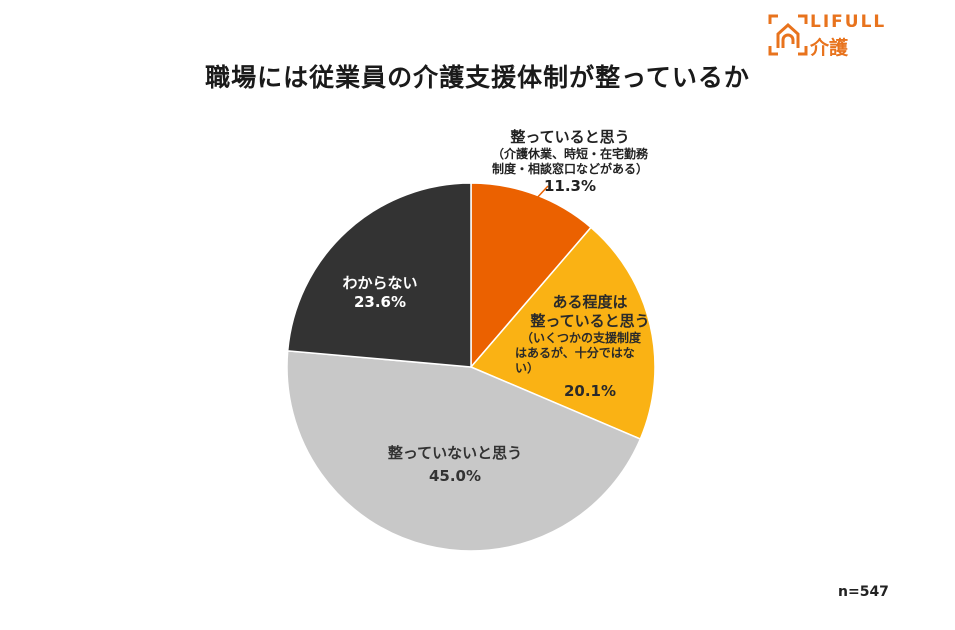  What do you see at coordinates (863, 592) in the screenshot?
I see `sample-size: n=547` at bounding box center [863, 592].